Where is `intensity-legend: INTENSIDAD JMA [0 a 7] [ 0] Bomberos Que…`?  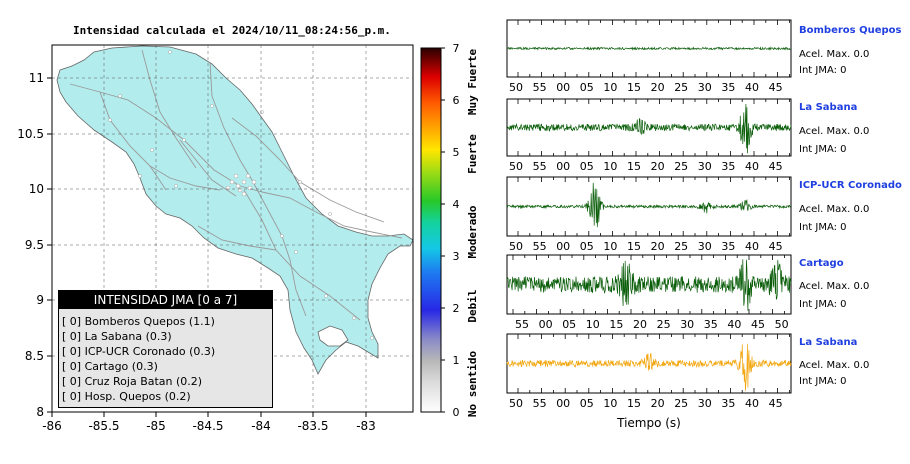
intensity-legend: INTENSIDAD JMA [0 a 7] [ 0] Bomberos Que… is located at coordinates (165, 349).